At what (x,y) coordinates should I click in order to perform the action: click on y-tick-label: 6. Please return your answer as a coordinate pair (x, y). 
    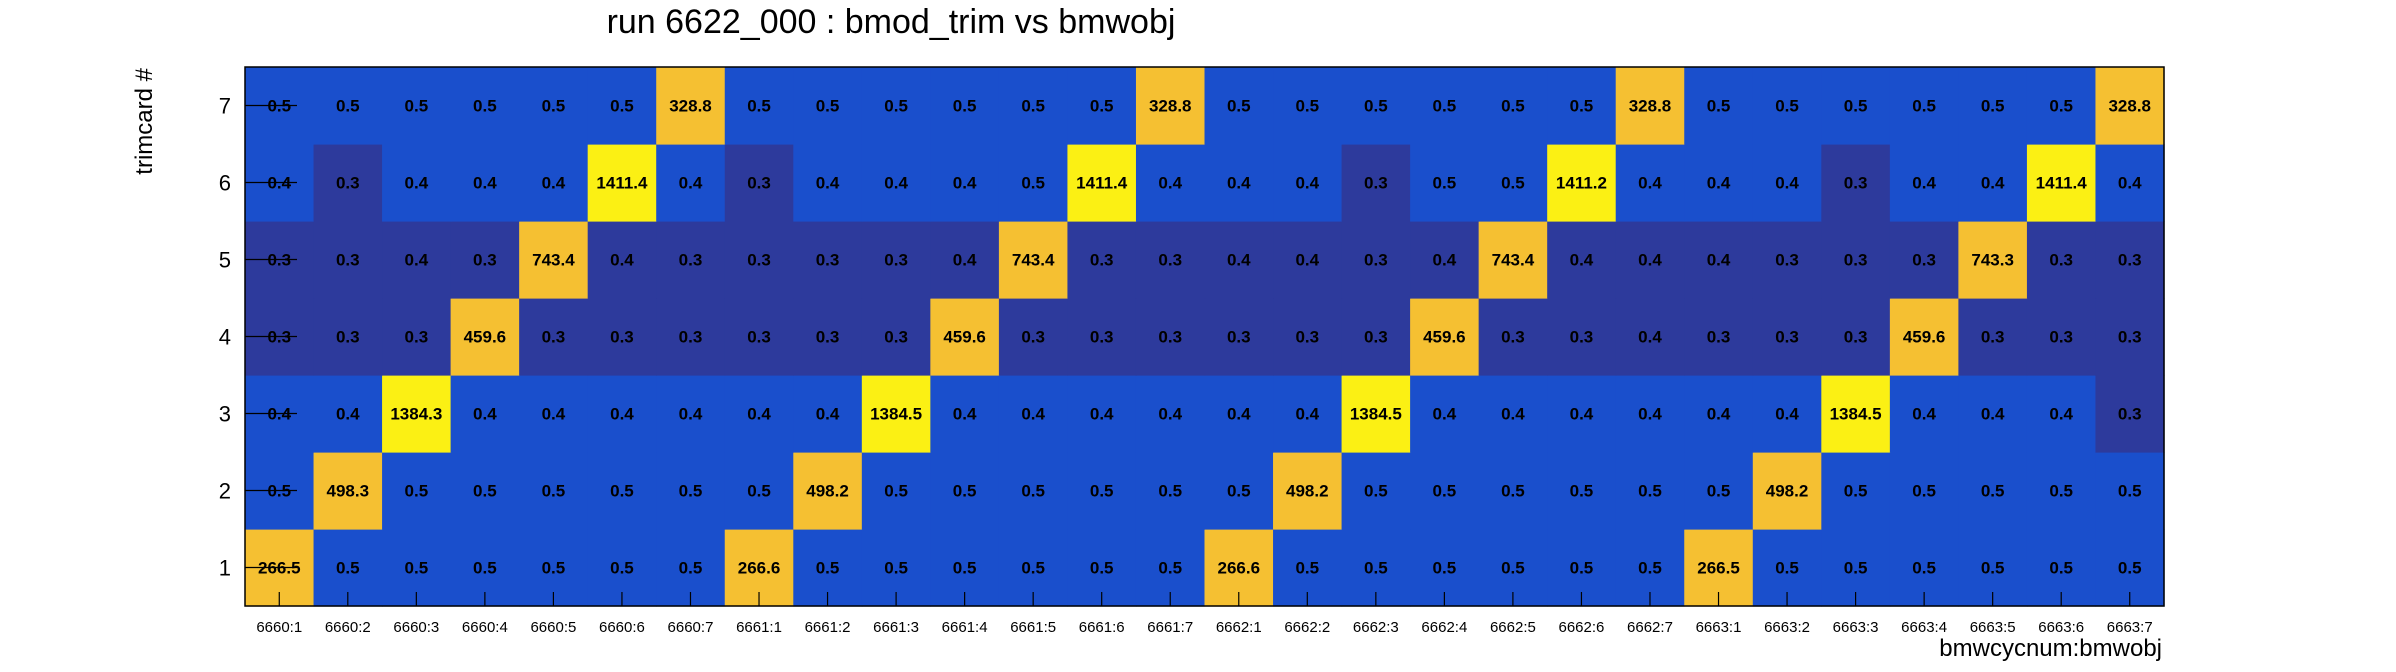
    Looking at the image, I should click on (225, 183).